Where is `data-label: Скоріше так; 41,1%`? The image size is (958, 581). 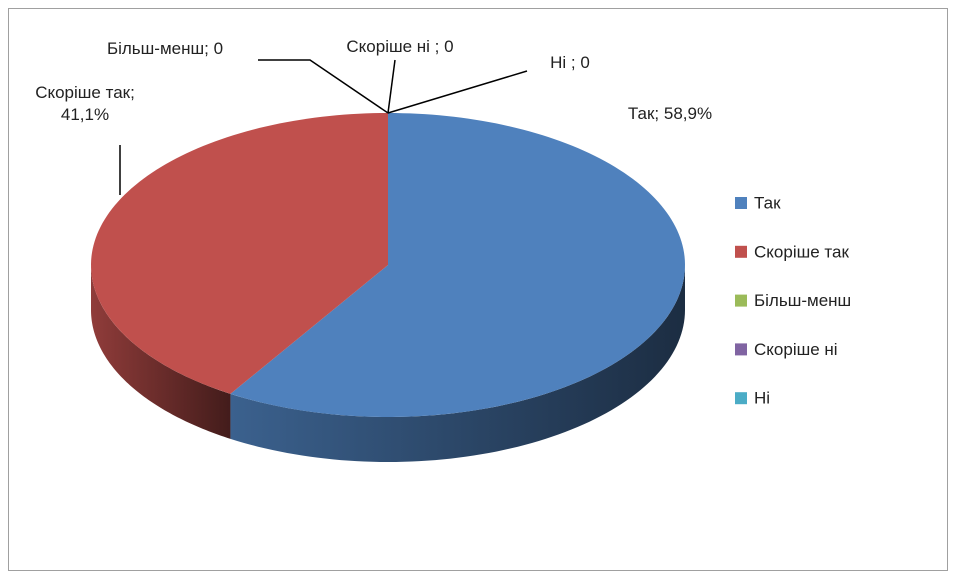 data-label: Скоріше так; 41,1% is located at coordinates (85, 103).